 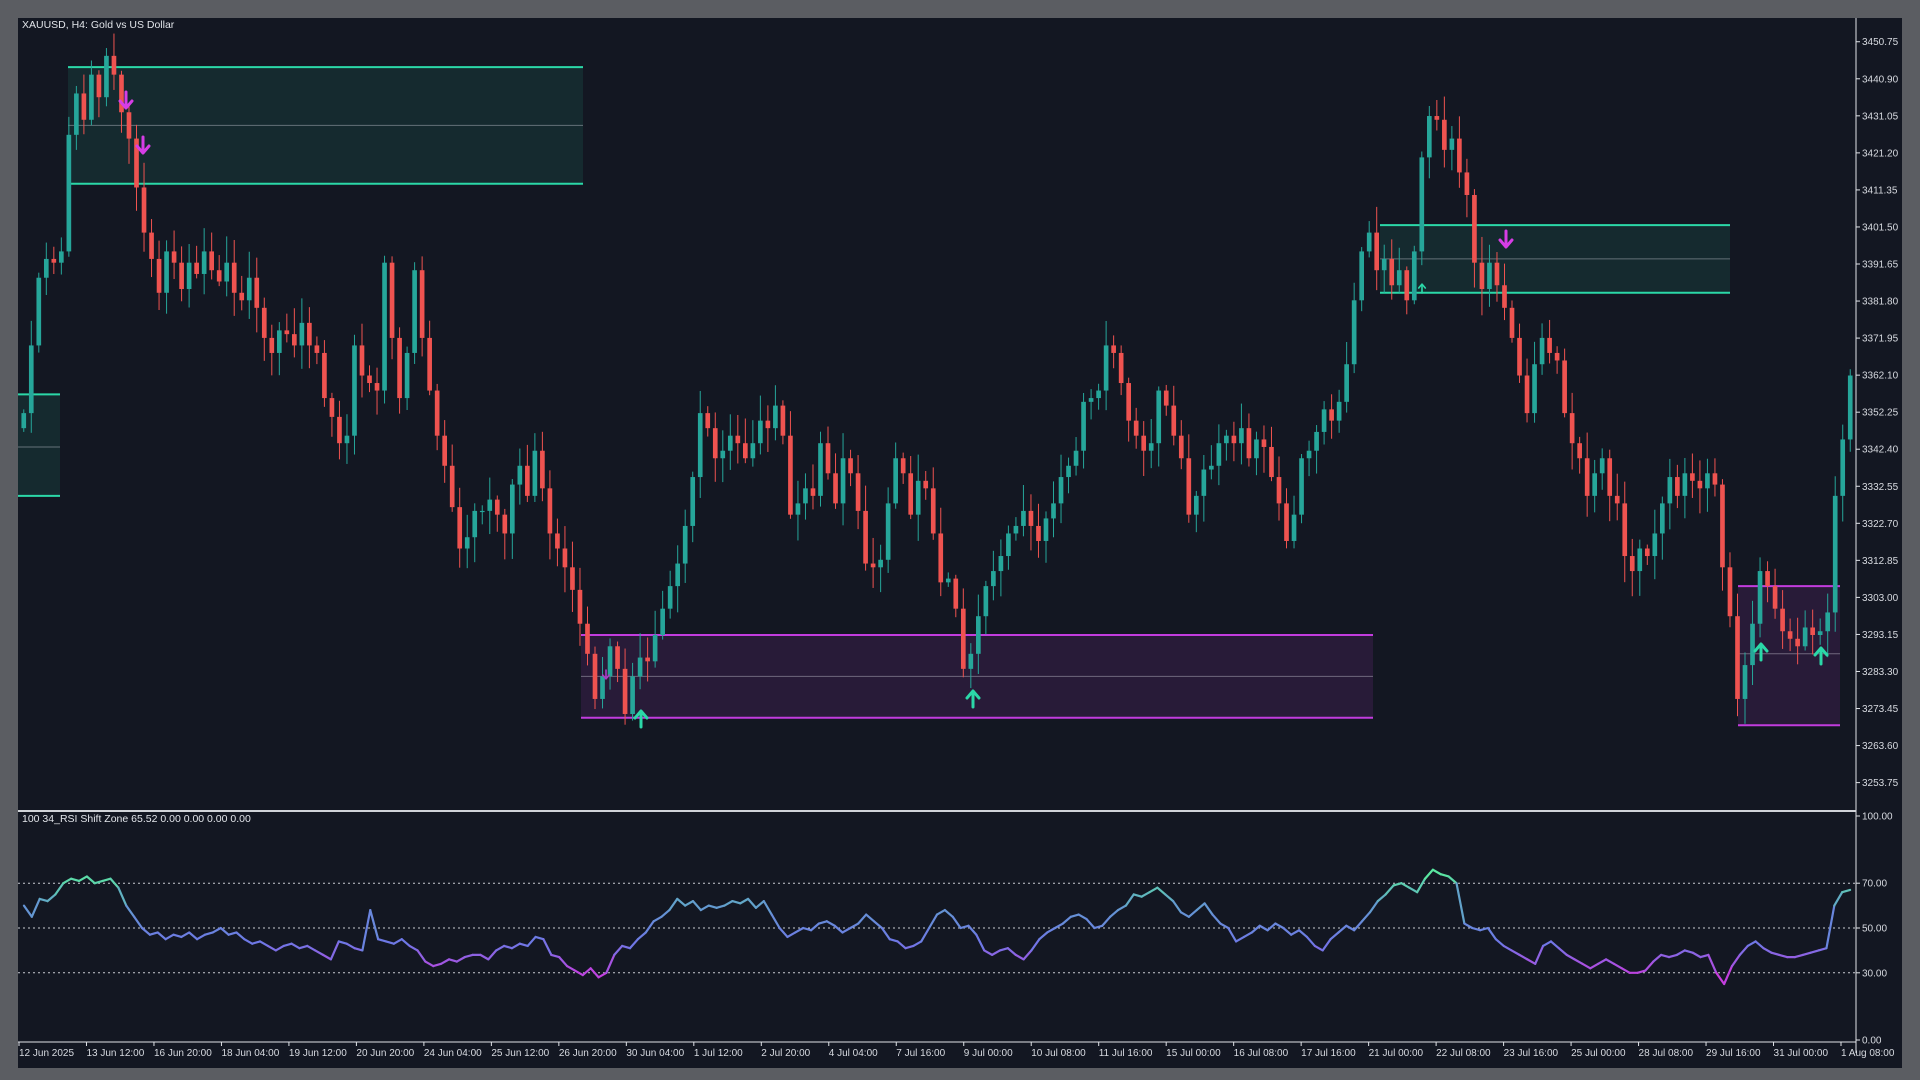 What do you see at coordinates (937, 927) in the screenshot?
I see `rsi-panel` at bounding box center [937, 927].